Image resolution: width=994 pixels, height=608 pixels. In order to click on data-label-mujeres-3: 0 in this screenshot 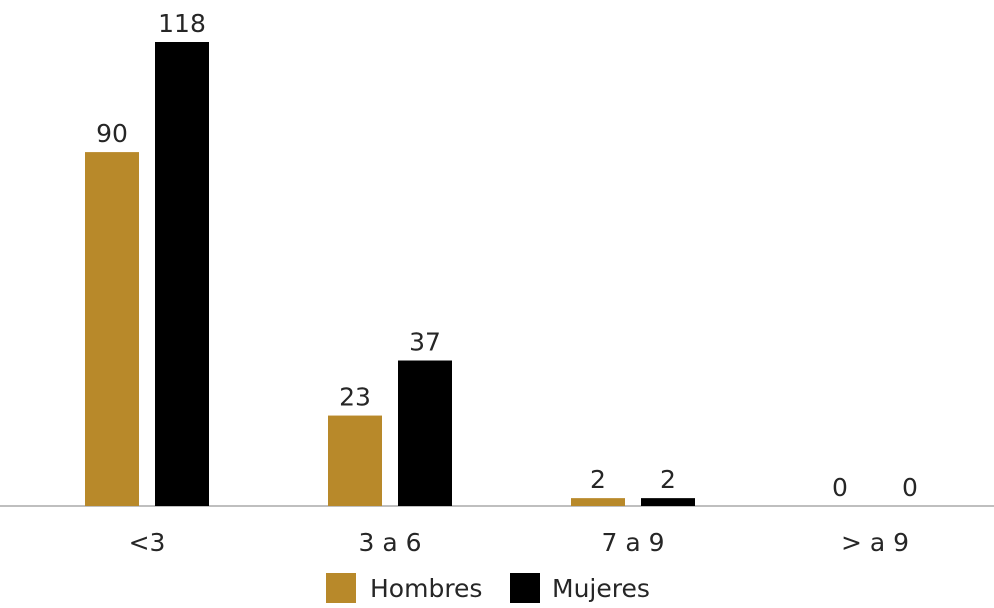, I will do `click(910, 487)`.